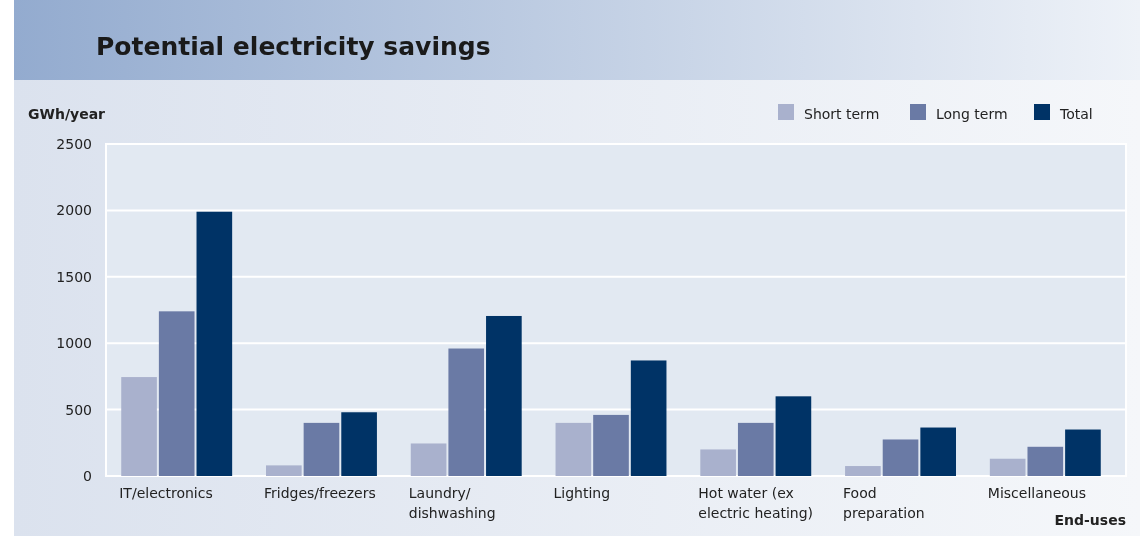  What do you see at coordinates (1036, 493) in the screenshot?
I see `x-tick-label: Miscellaneous` at bounding box center [1036, 493].